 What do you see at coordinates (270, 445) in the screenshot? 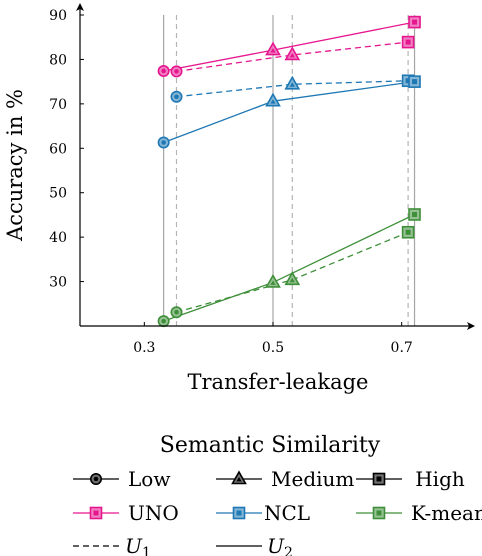
I see `legend-title: Semantic Similarity` at bounding box center [270, 445].